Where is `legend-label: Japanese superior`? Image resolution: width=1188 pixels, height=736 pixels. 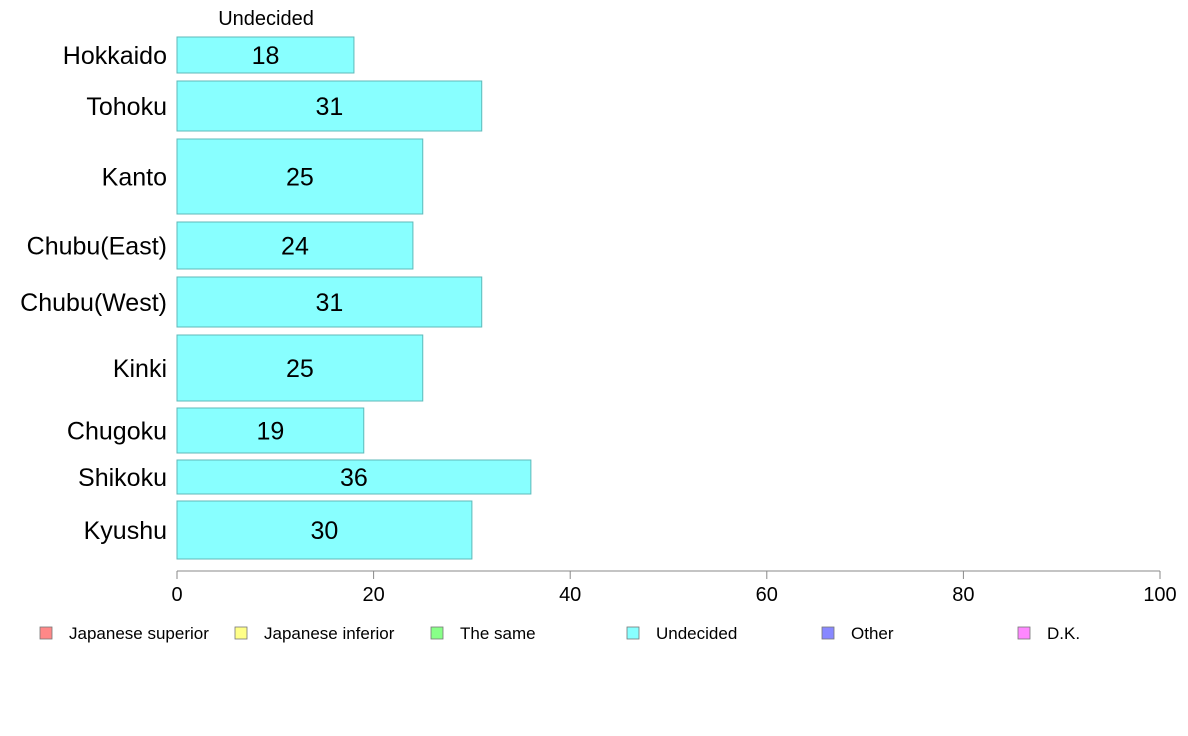
legend-label: Japanese superior is located at coordinates (139, 633).